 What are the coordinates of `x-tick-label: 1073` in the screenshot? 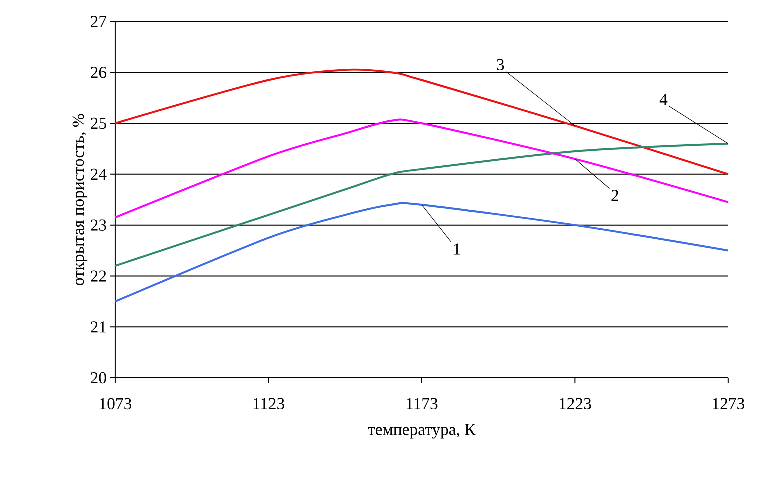 It's located at (116, 404).